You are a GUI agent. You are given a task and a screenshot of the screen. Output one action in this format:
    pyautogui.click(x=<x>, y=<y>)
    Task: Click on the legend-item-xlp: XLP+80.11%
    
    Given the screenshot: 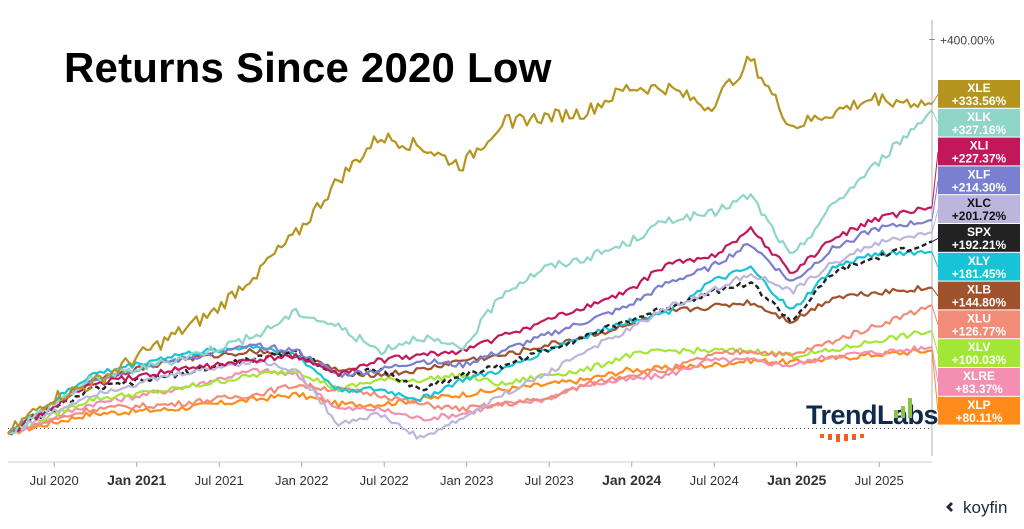 What is the action you would take?
    pyautogui.click(x=979, y=410)
    